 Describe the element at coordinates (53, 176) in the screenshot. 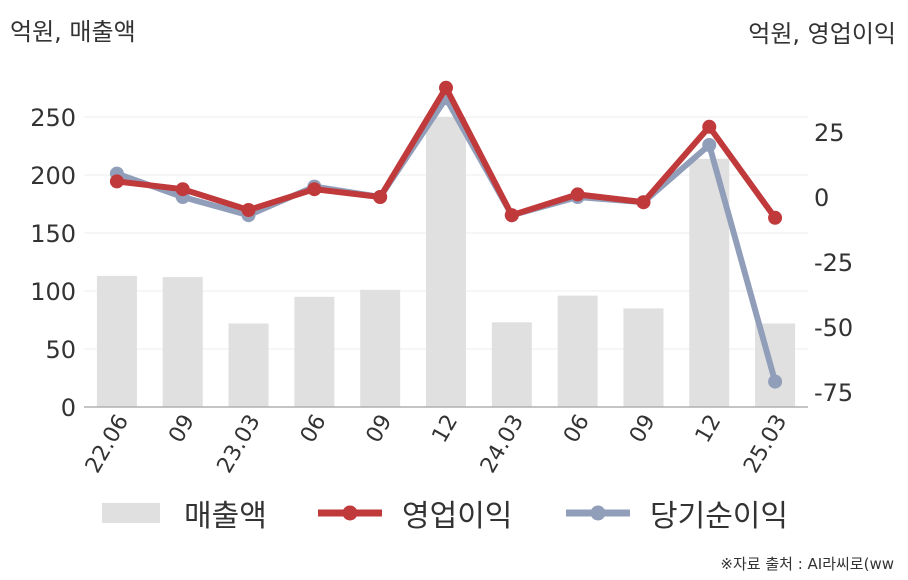

I see `y-tick-label-left: 200` at that location.